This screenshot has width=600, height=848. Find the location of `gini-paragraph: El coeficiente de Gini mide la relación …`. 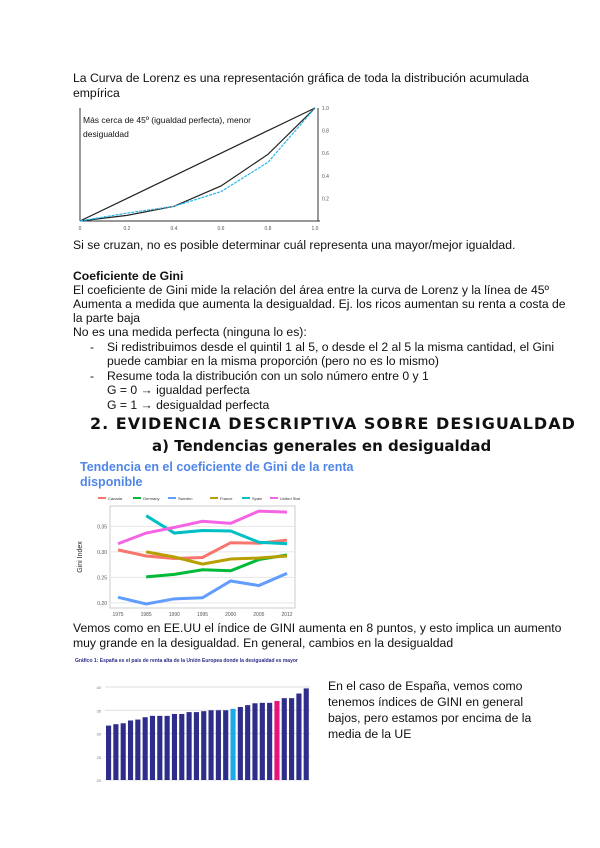

gini-paragraph: El coeficiente de Gini mide la relación … is located at coordinates (311, 290).